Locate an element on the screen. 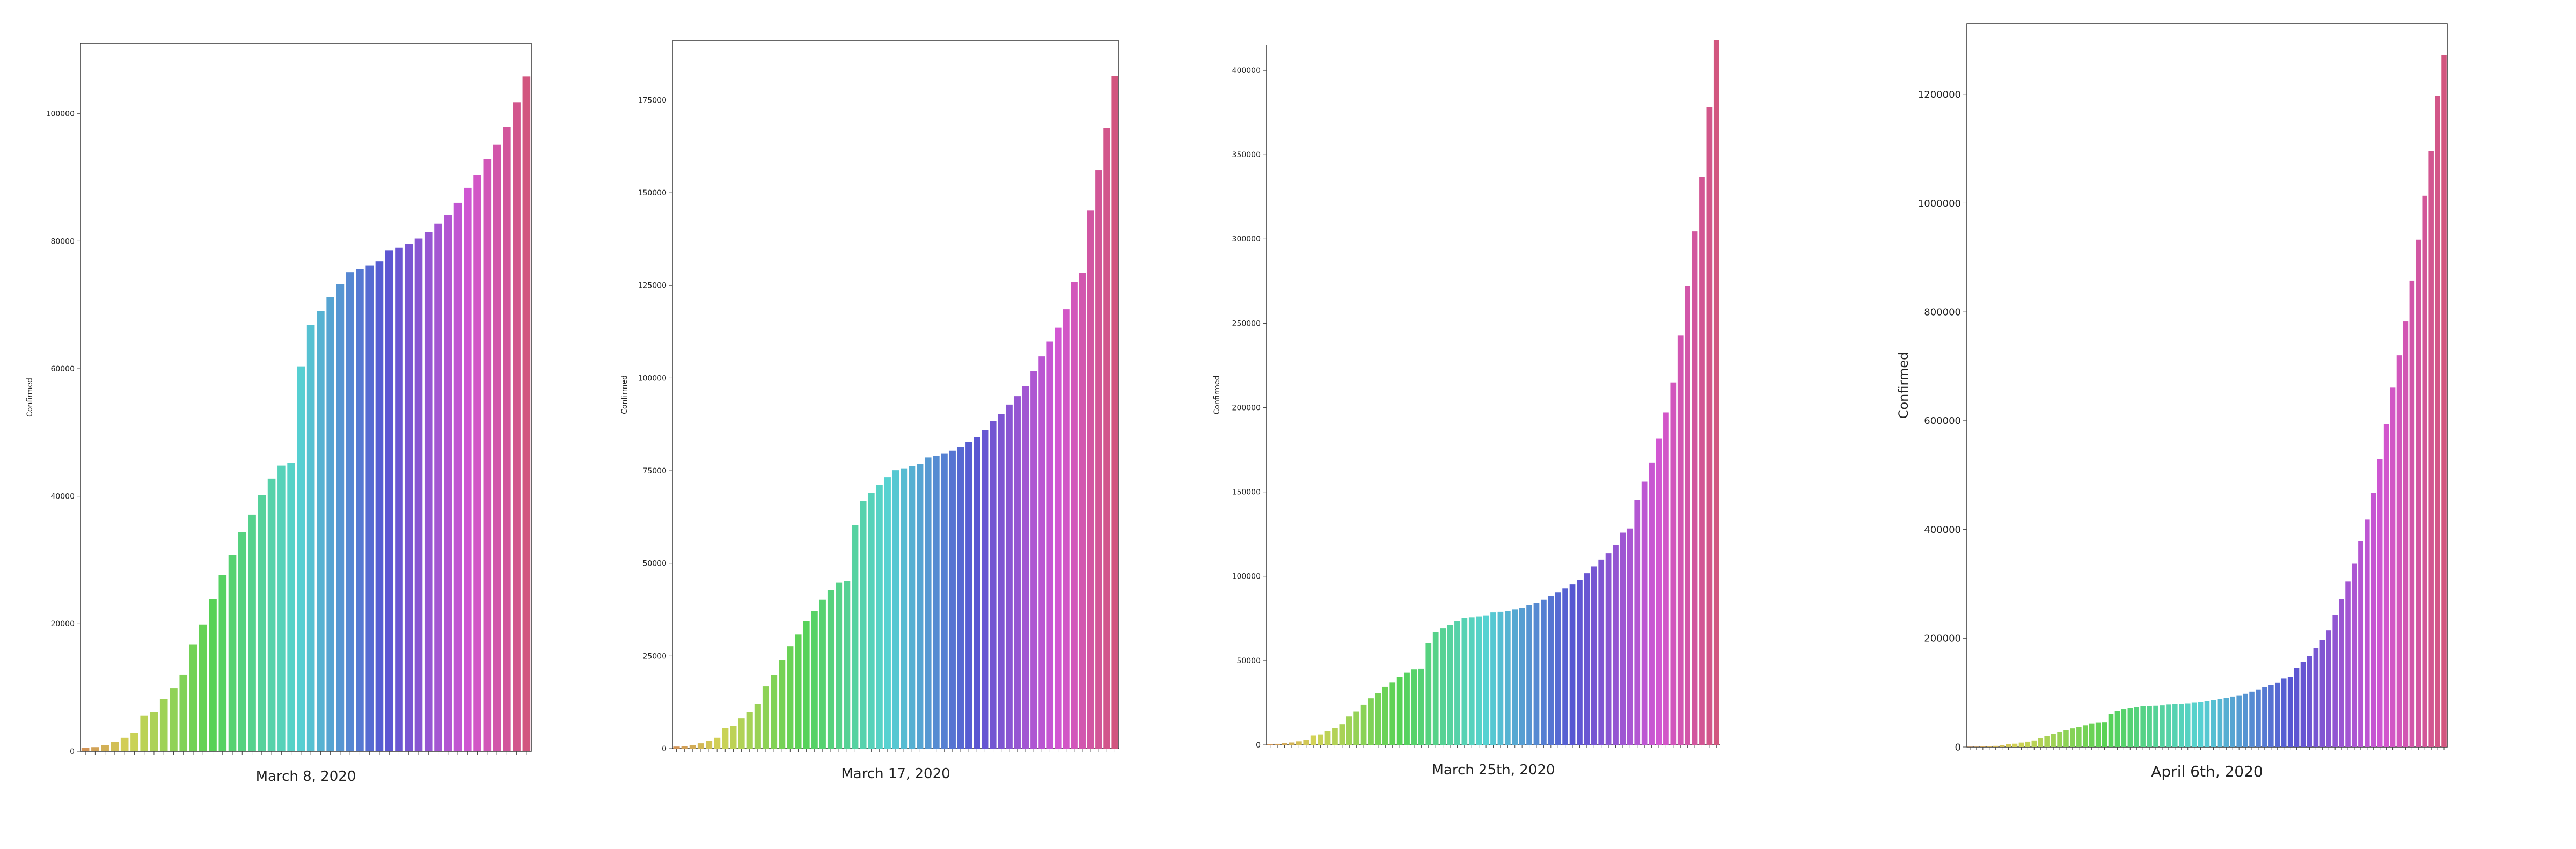 The image size is (2576, 849). y-tick-label: 350000 is located at coordinates (1246, 155).